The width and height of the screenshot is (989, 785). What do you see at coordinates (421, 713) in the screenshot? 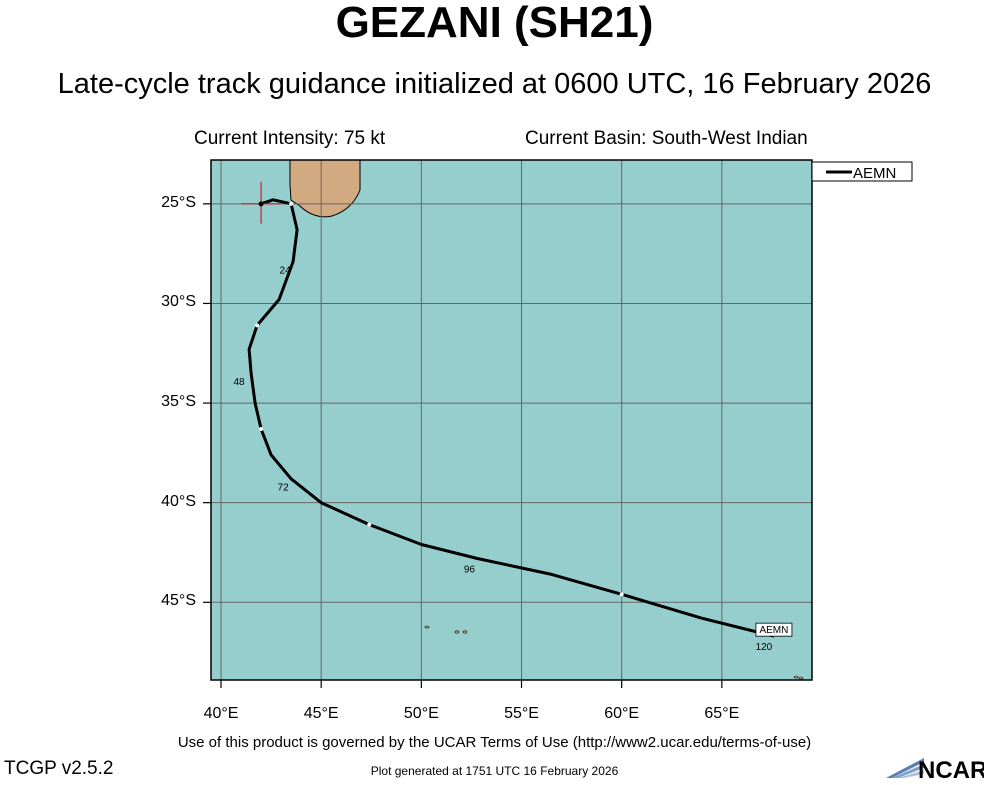
I see `lon-label: 50°E` at bounding box center [421, 713].